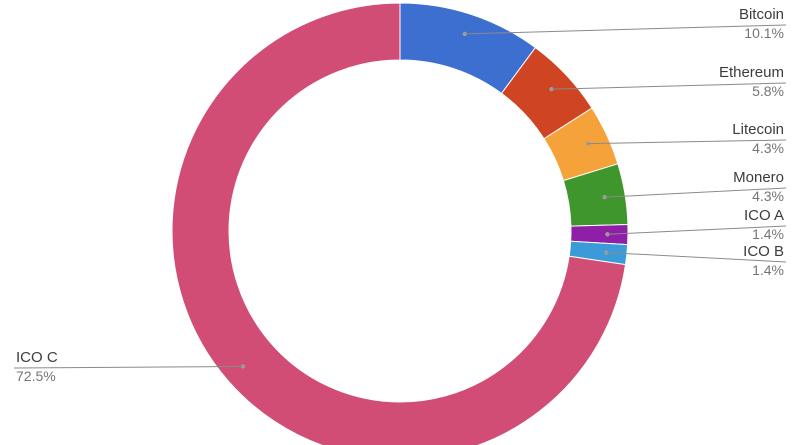  I want to click on leader-dot-ethereum, so click(551, 89).